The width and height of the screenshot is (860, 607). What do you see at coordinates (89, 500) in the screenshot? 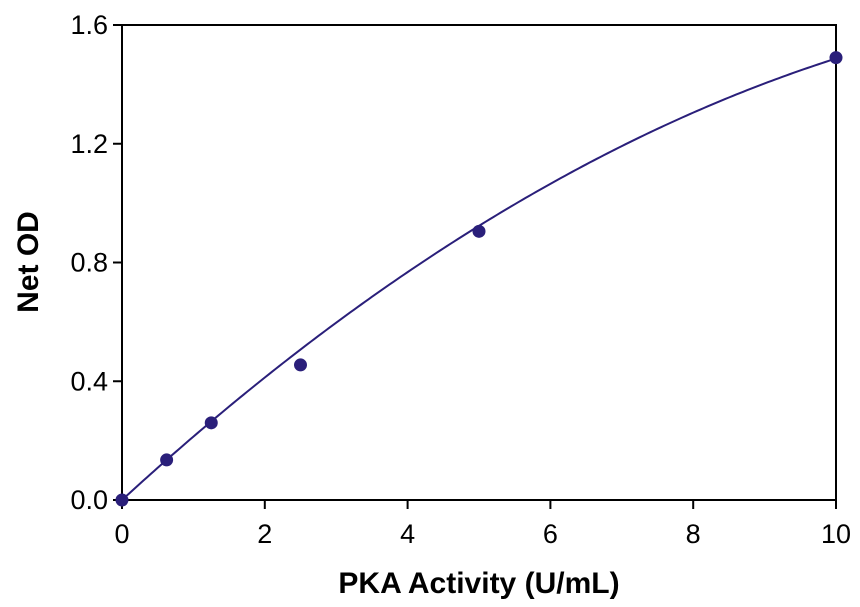
I see `y-tick-label: 0.0` at bounding box center [89, 500].